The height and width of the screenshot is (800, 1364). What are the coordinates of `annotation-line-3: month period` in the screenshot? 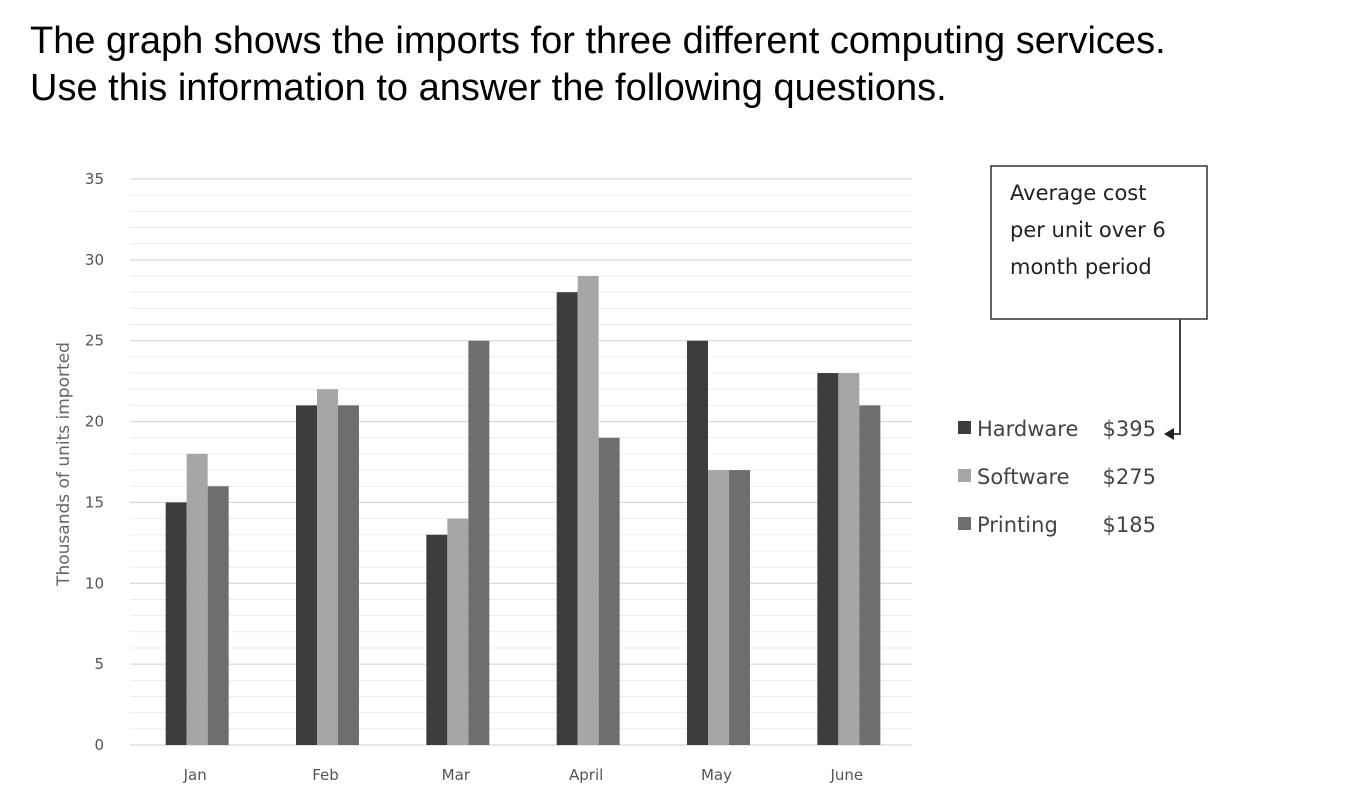 It's located at (1081, 267).